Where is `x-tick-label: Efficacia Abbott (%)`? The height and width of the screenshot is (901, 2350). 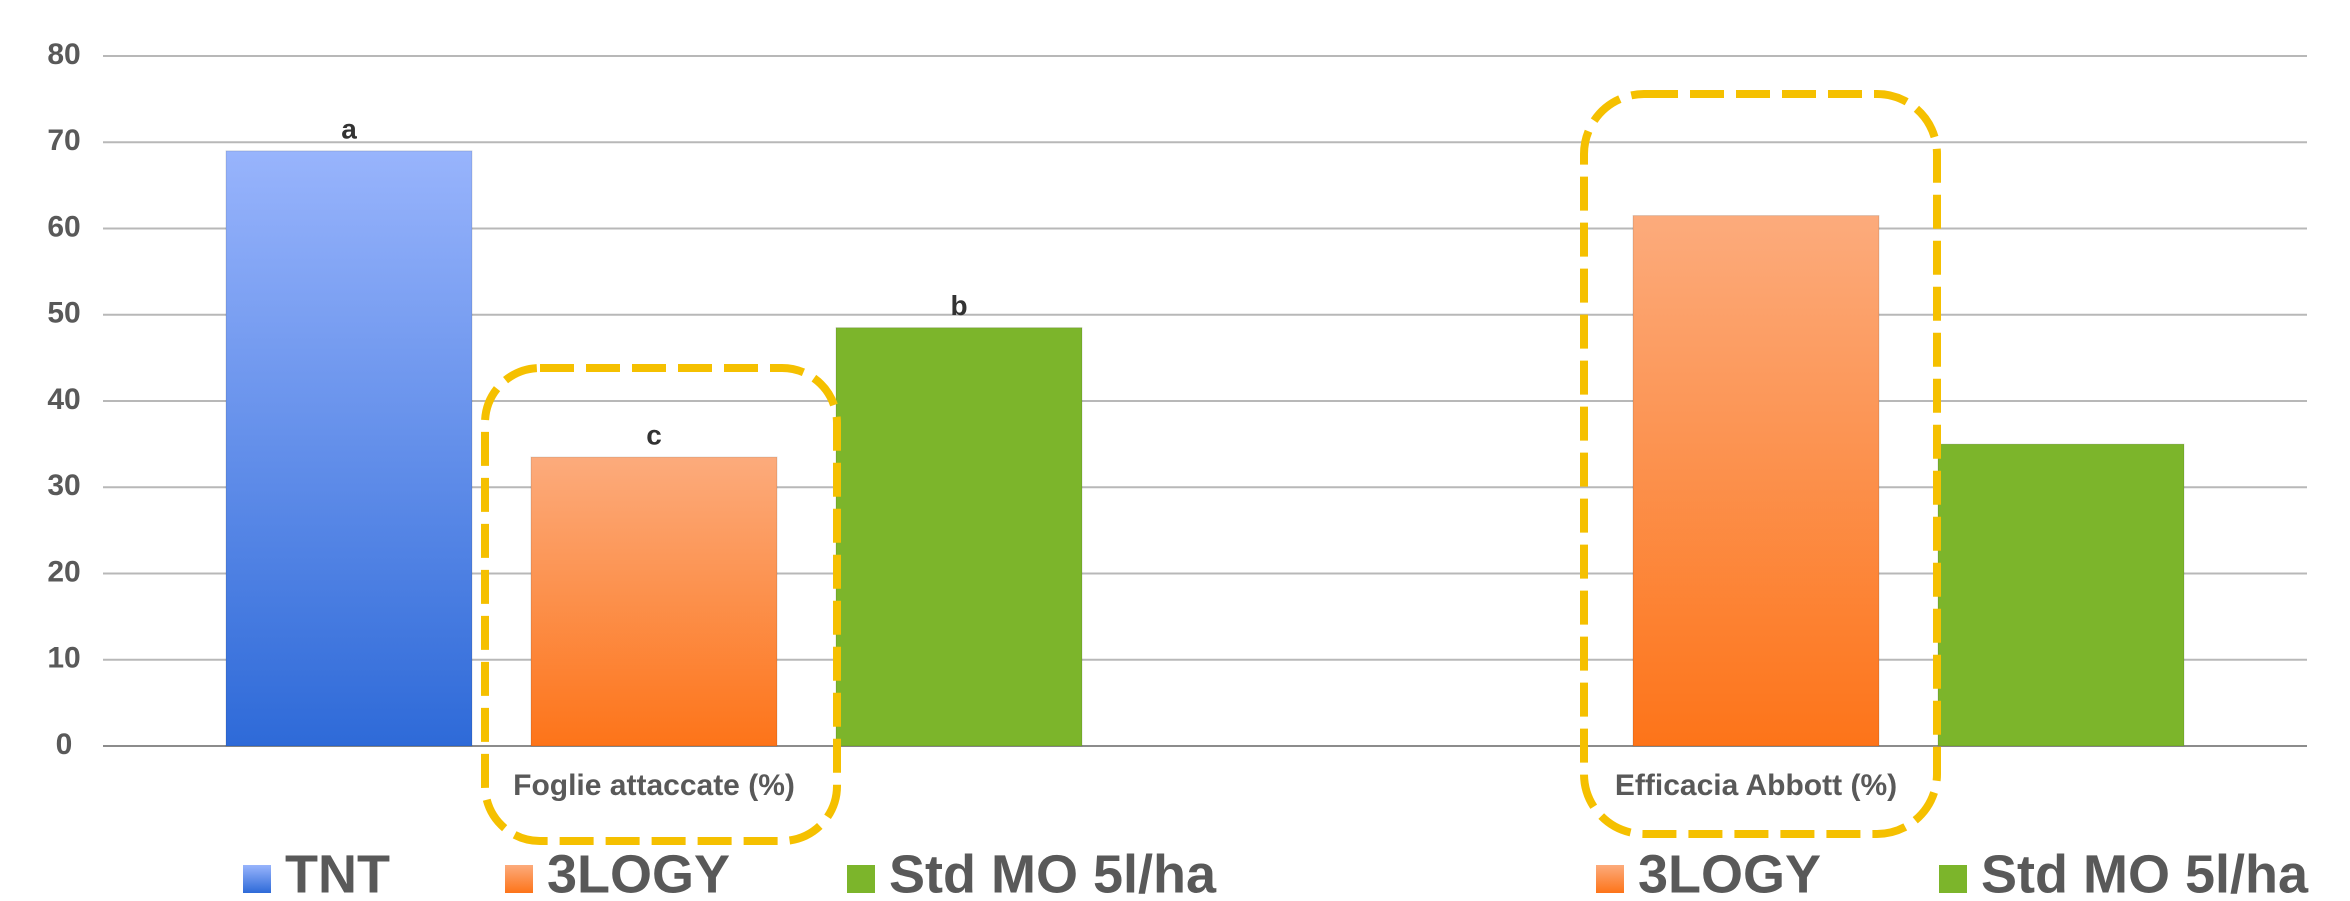 x-tick-label: Efficacia Abbott (%) is located at coordinates (1756, 785).